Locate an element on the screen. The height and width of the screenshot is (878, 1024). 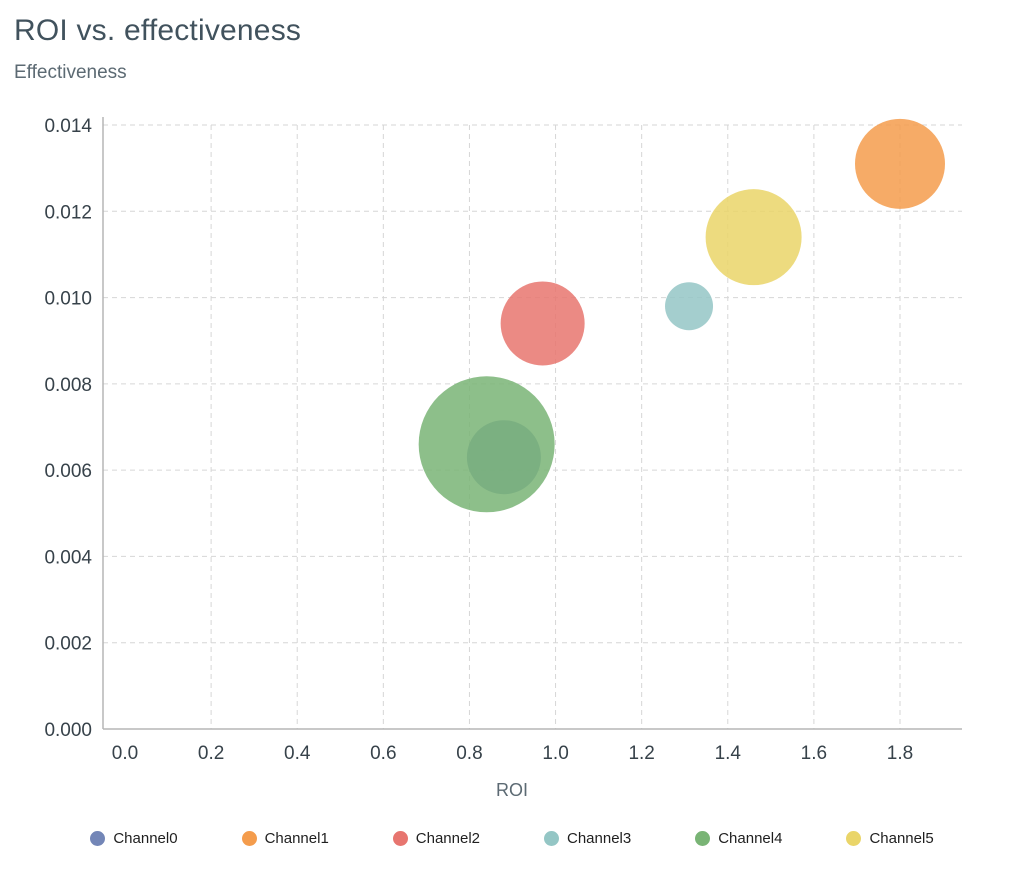
x-tick-label: 1.2 is located at coordinates (641, 753).